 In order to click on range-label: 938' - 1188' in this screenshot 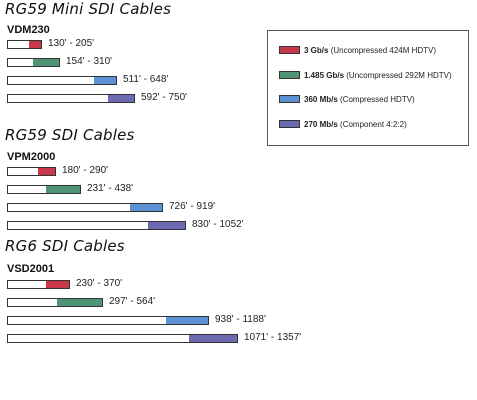, I will do `click(240, 319)`.